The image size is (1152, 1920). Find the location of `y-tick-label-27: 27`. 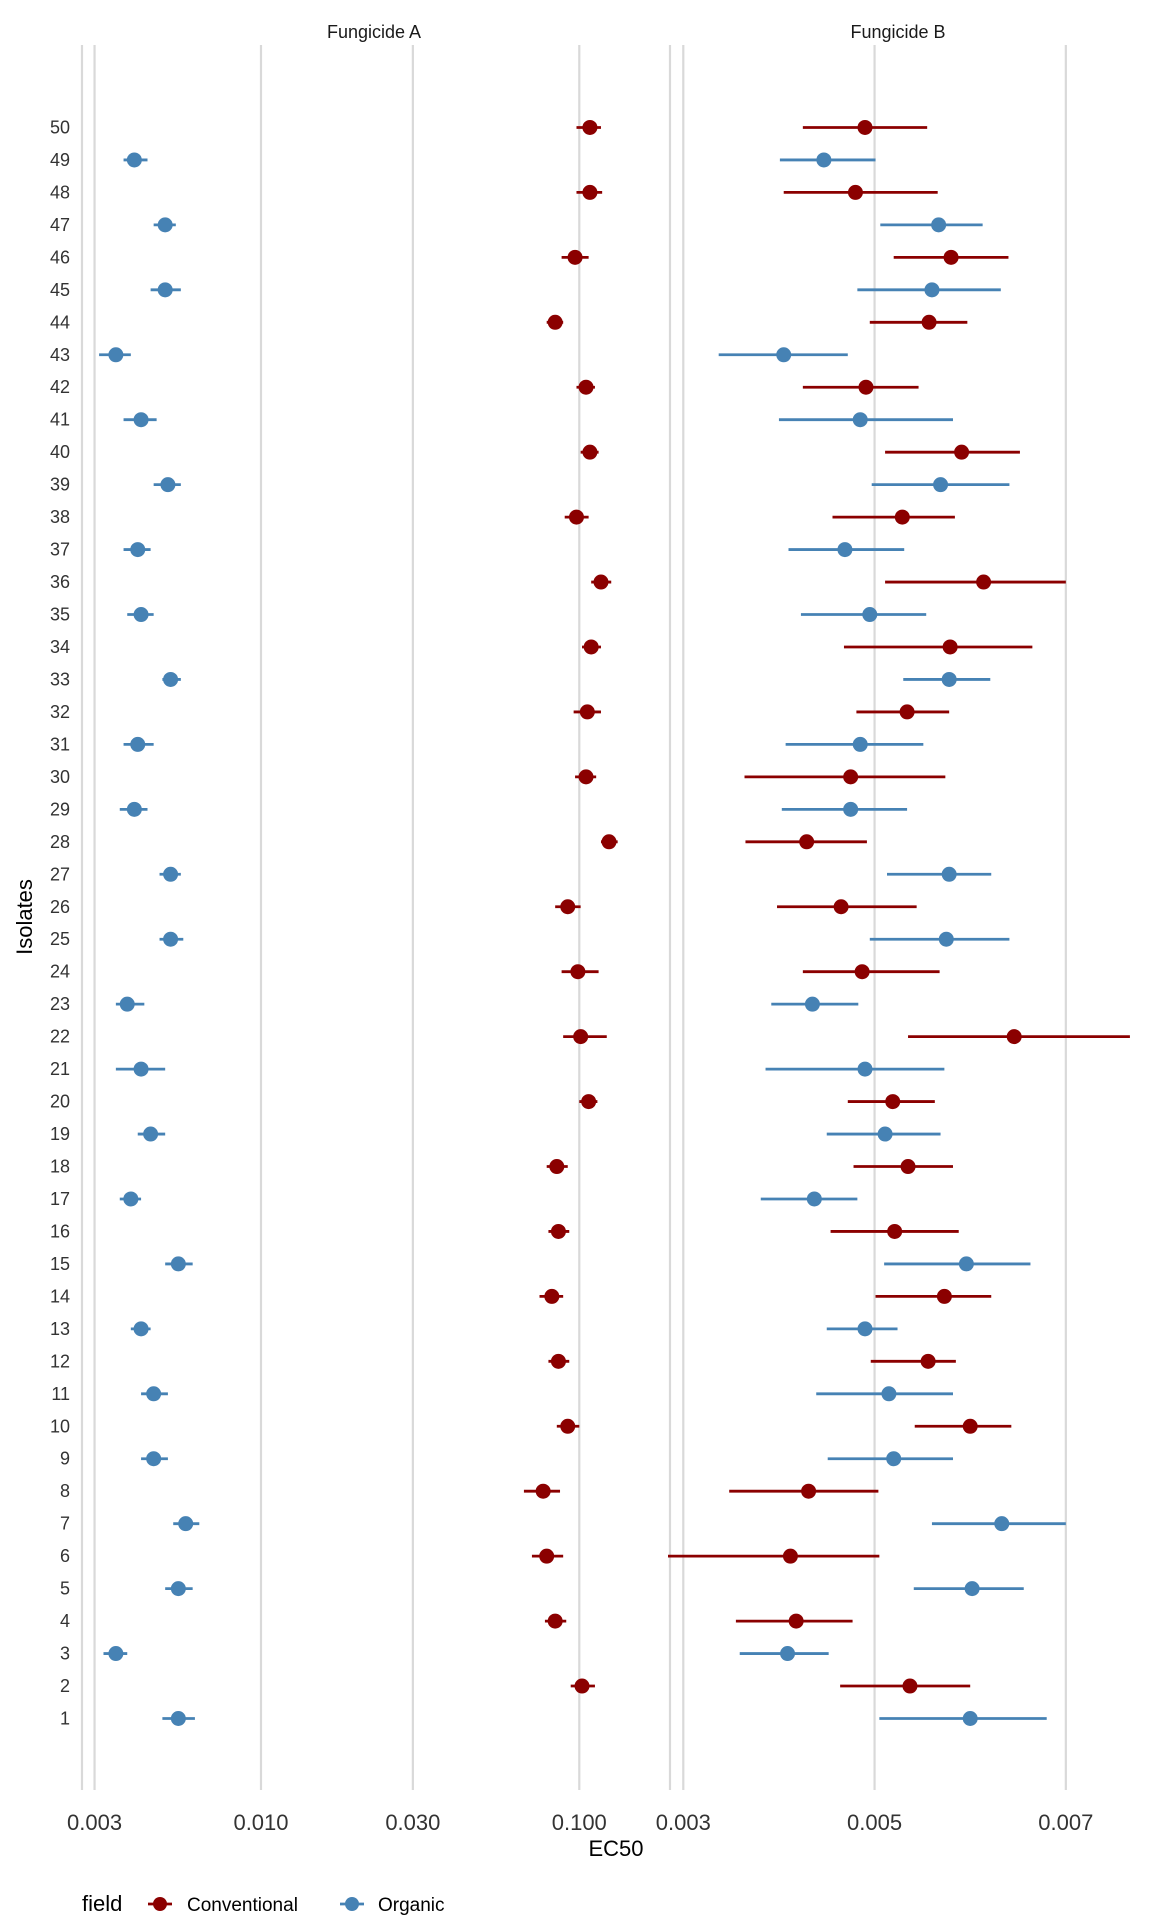

y-tick-label-27: 27 is located at coordinates (60, 874).